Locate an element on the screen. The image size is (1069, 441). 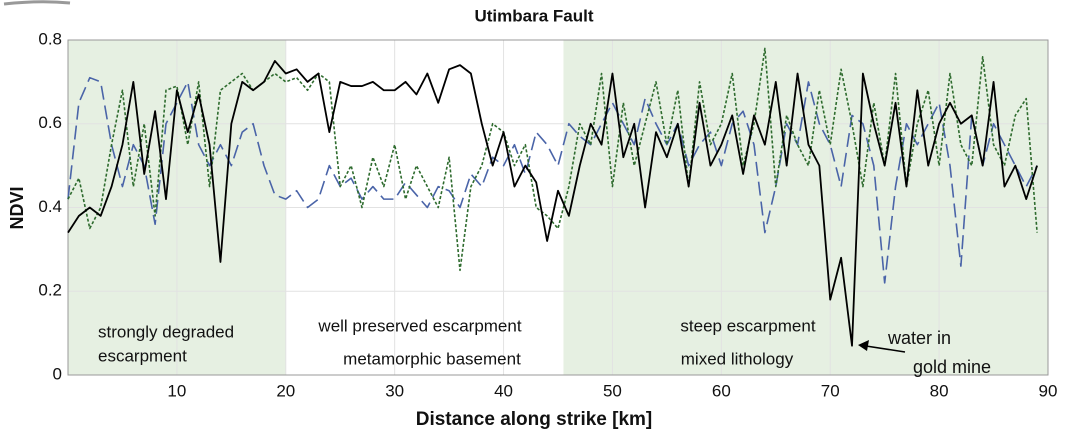
annotation: mixed lithology is located at coordinates (737, 358).